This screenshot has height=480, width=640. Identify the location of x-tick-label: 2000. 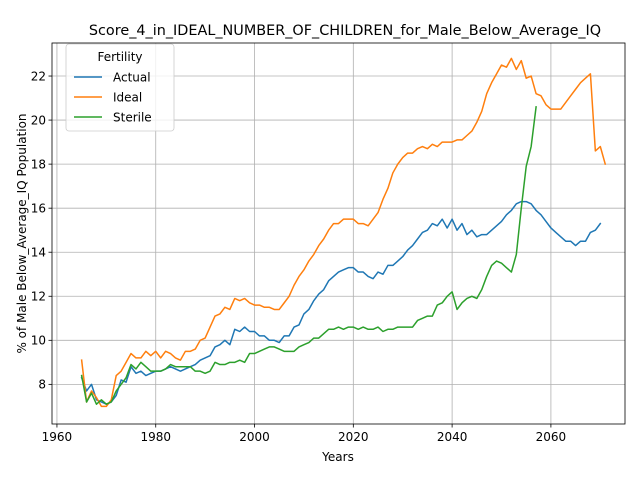
(254, 437).